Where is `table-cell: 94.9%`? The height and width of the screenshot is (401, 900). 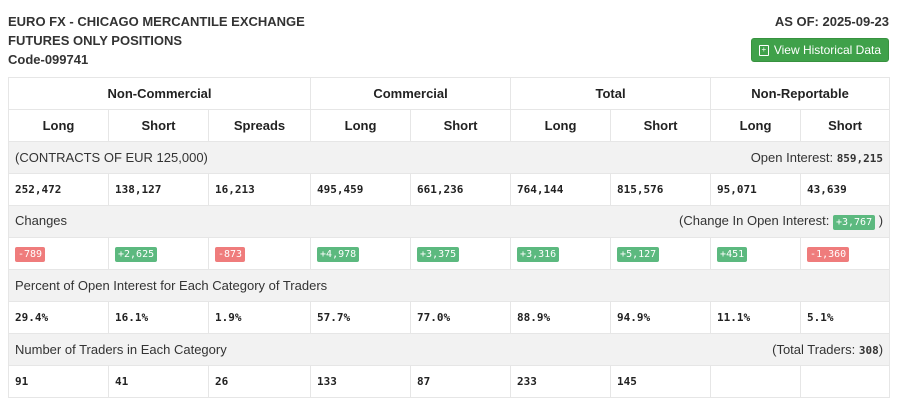
table-cell: 94.9% is located at coordinates (661, 317).